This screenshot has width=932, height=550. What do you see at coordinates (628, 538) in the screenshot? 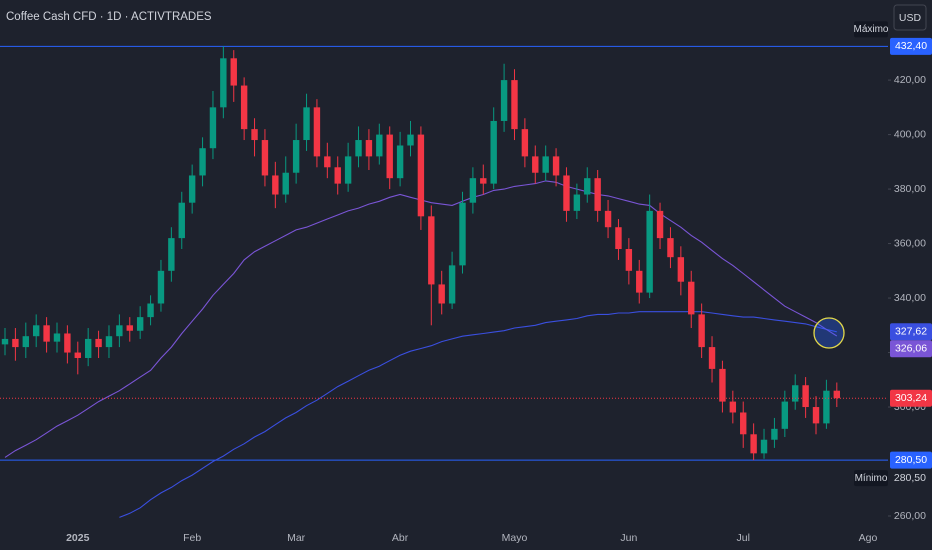
I see `x-tick-label: Jun` at bounding box center [628, 538].